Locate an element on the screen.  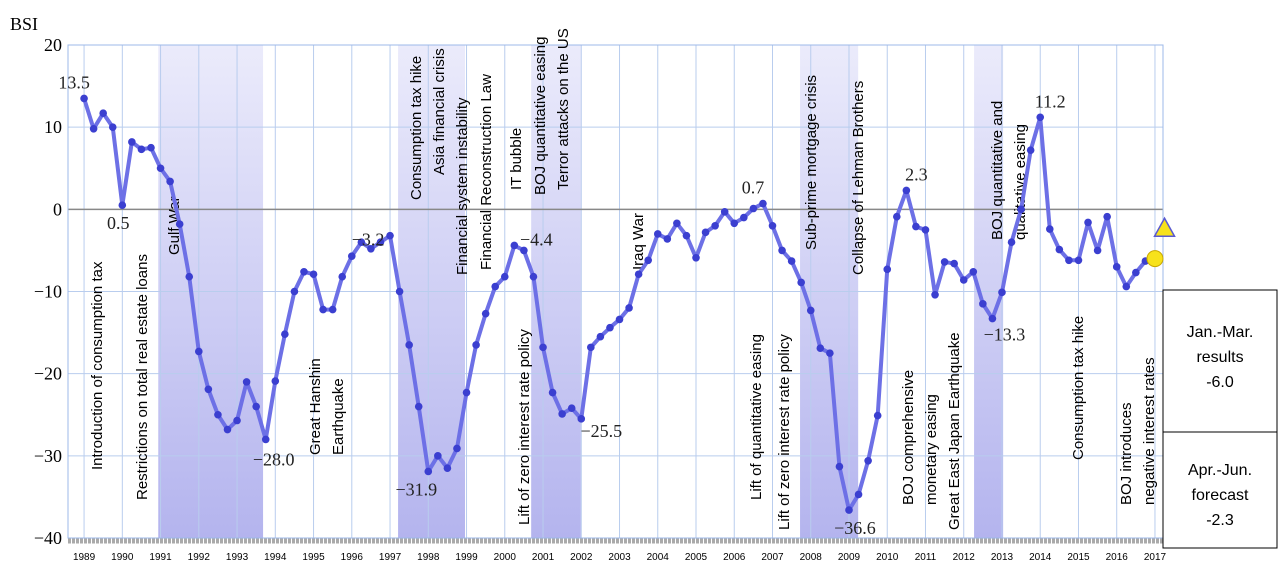
x-tick-label: 1998 is located at coordinates (428, 557).